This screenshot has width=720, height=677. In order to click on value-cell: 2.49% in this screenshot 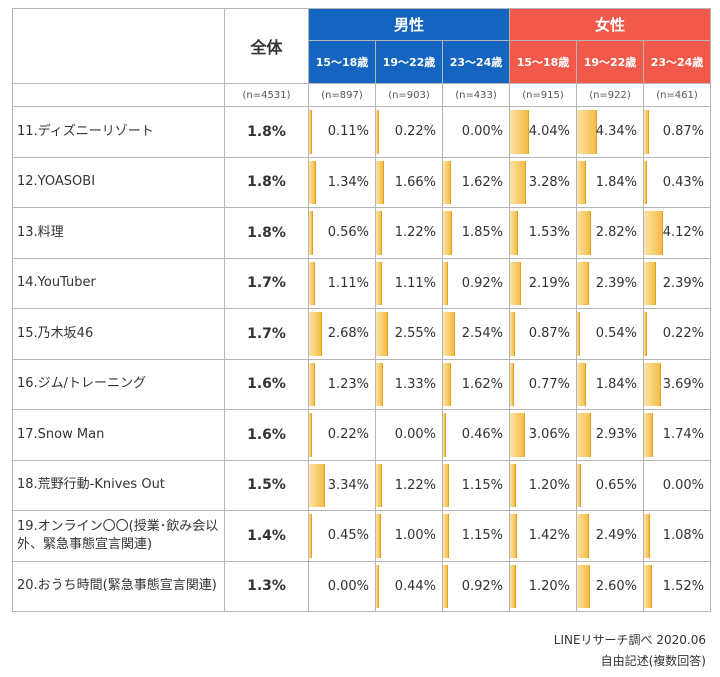, I will do `click(610, 536)`.